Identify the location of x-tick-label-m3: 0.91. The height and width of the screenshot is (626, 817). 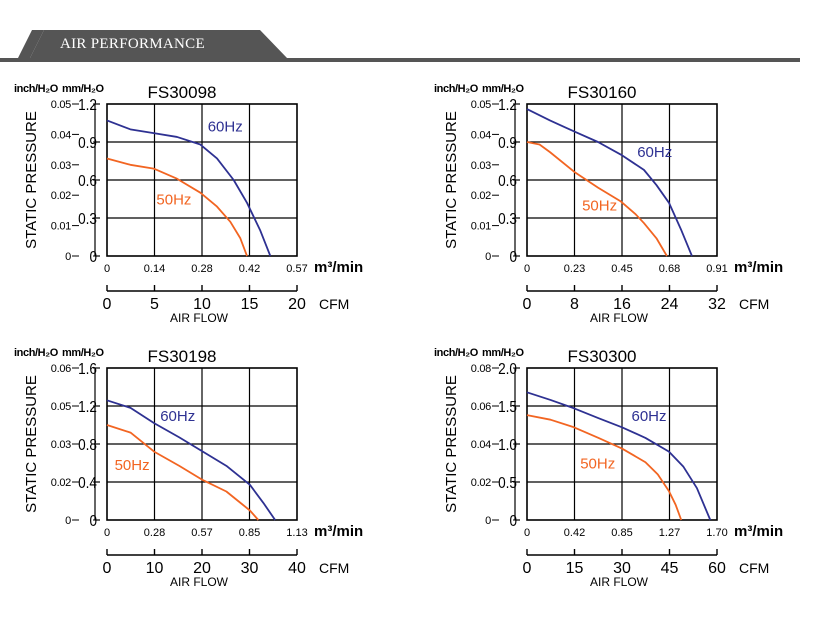
(716, 269).